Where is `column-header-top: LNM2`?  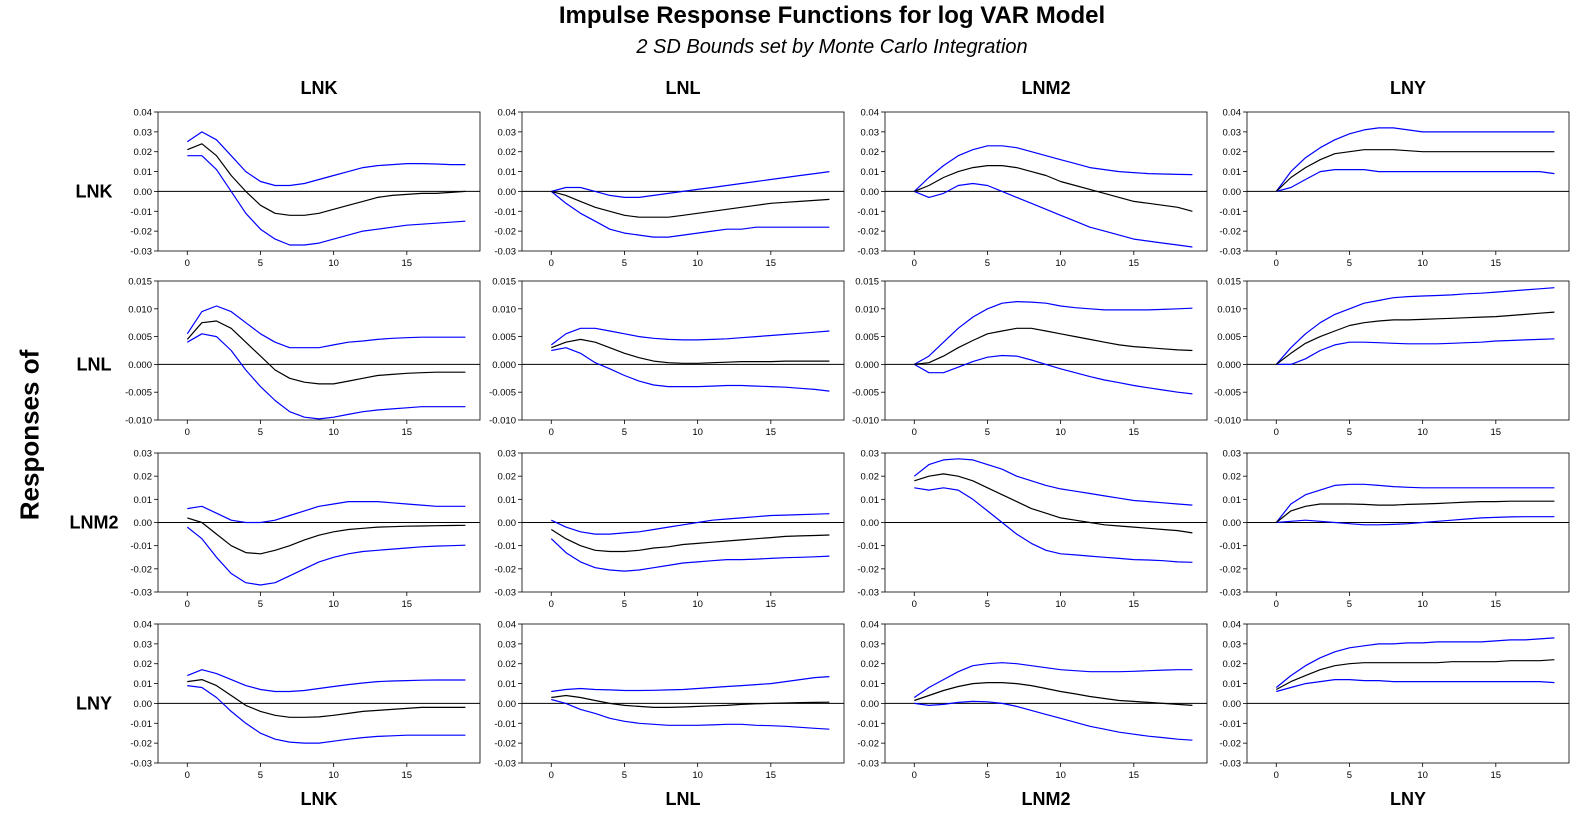 column-header-top: LNM2 is located at coordinates (1046, 88).